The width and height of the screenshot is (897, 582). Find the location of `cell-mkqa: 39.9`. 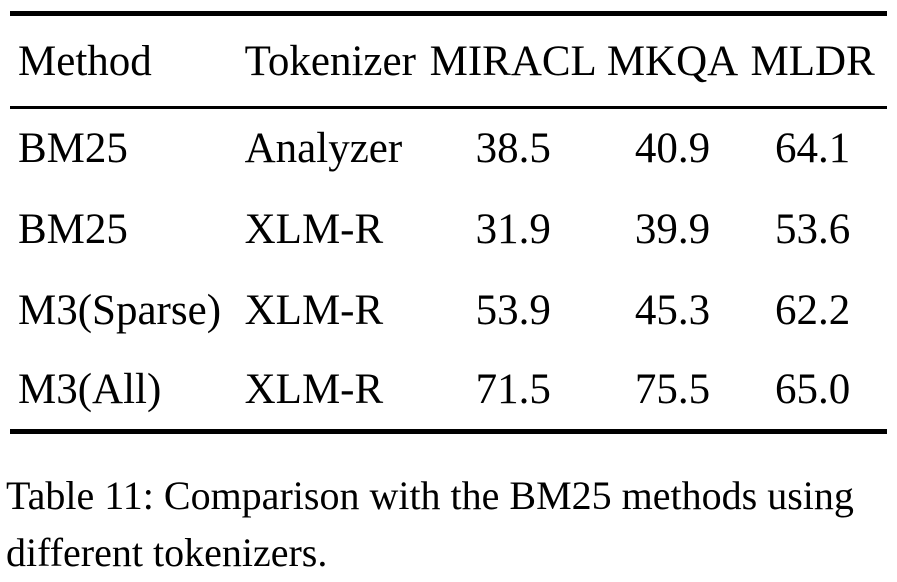

cell-mkqa: 39.9 is located at coordinates (672, 229).